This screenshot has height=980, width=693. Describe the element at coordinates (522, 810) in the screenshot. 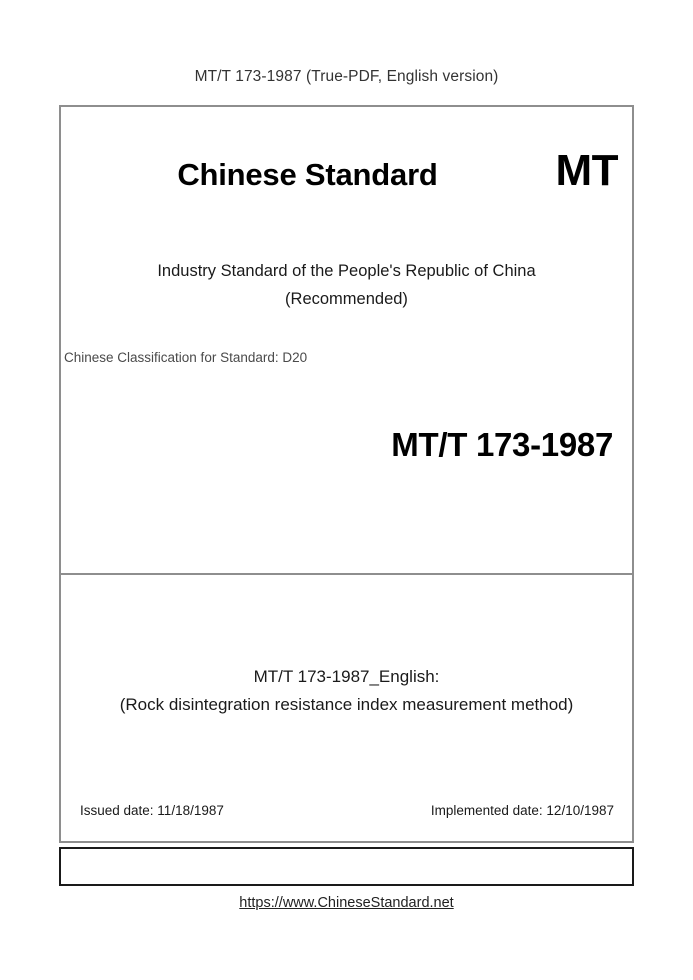

I see `implemented-date: Implemented date: 12/10/1987` at that location.